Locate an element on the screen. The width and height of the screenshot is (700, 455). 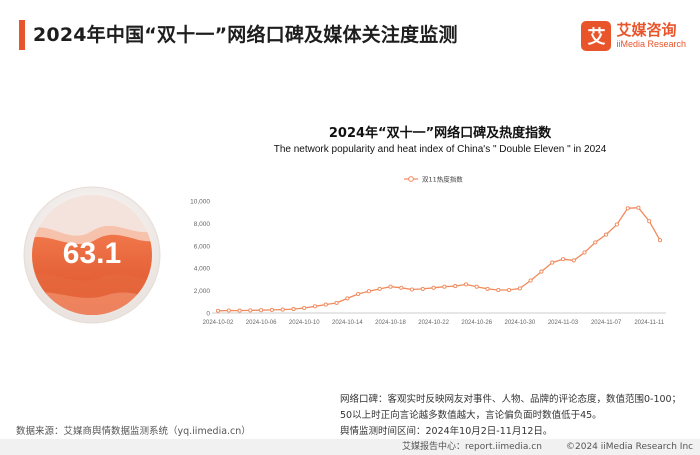
note-line-3: 舆情监测时间区间：2024年10月2日-11月12日。 is located at coordinates (446, 431).